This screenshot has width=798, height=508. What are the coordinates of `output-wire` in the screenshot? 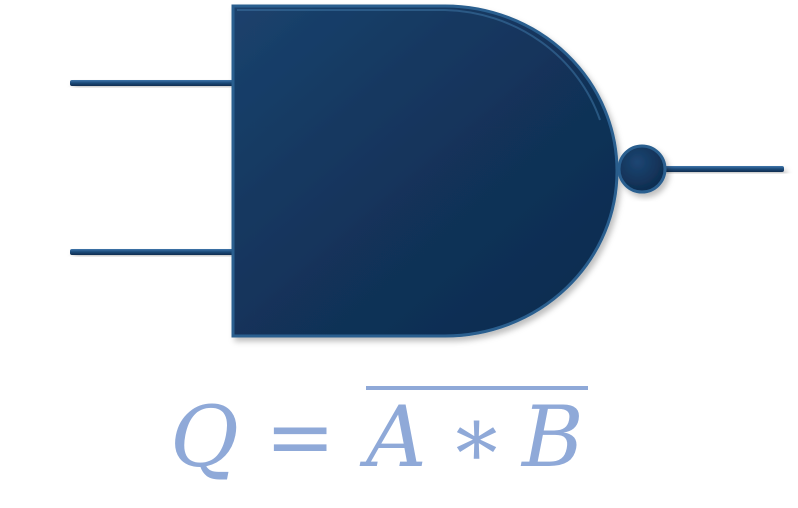 It's located at (722, 169).